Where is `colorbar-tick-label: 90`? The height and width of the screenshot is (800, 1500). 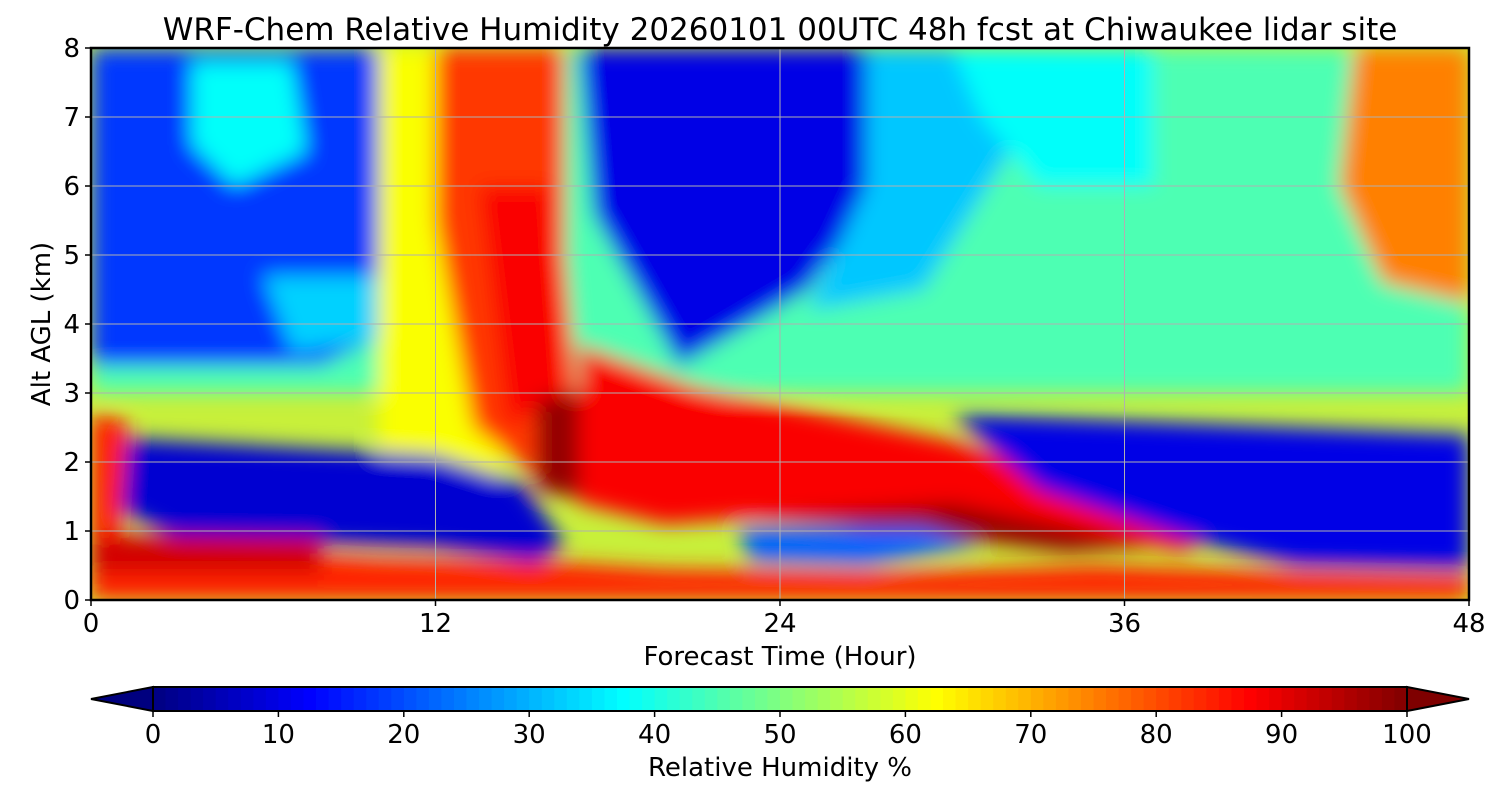
colorbar-tick-label: 90 is located at coordinates (1281, 735).